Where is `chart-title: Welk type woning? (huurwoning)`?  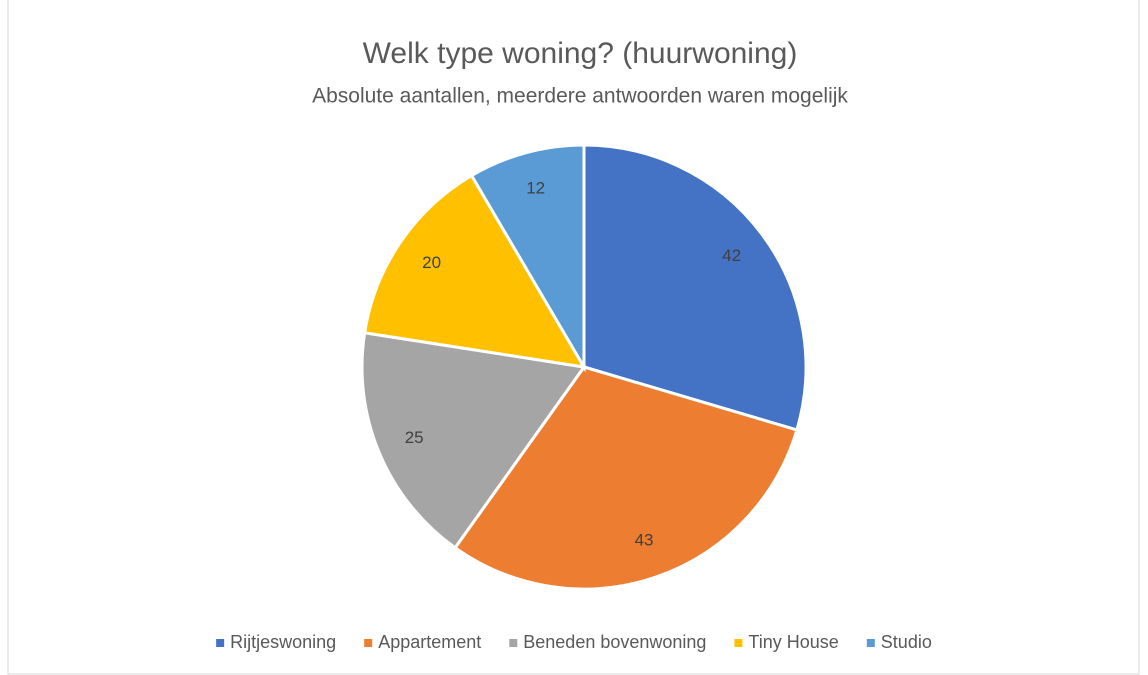 chart-title: Welk type woning? (huurwoning) is located at coordinates (580, 53).